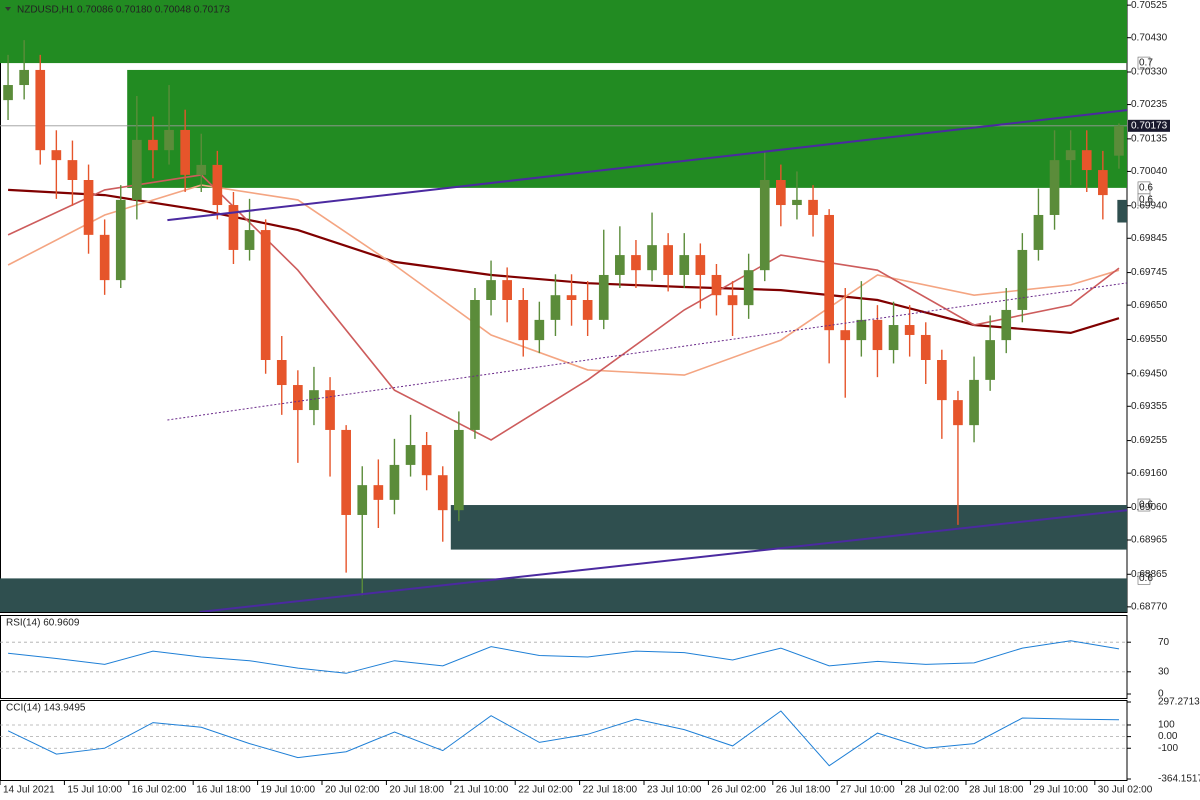 The height and width of the screenshot is (800, 1200). I want to click on y-tick-label: 0.68770, so click(1149, 606).